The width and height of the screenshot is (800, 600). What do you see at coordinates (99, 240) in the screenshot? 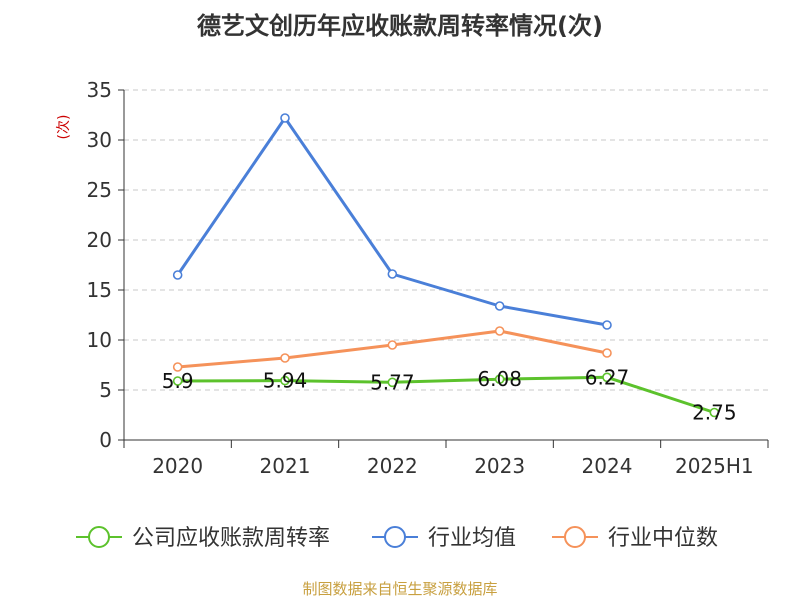
I see `y-tick-label: 20` at bounding box center [99, 240].